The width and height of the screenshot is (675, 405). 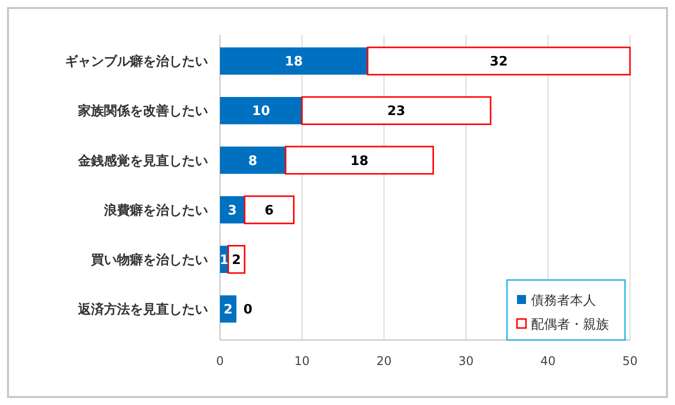 What do you see at coordinates (630, 361) in the screenshot?
I see `x-tick-label: 50` at bounding box center [630, 361].